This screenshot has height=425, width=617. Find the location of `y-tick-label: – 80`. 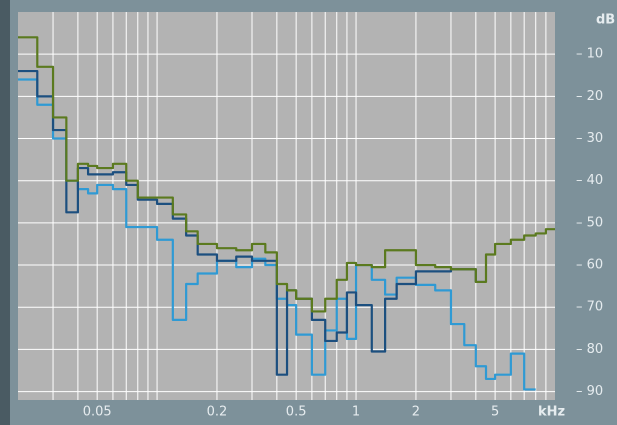

y-tick-label: – 80 is located at coordinates (589, 349).